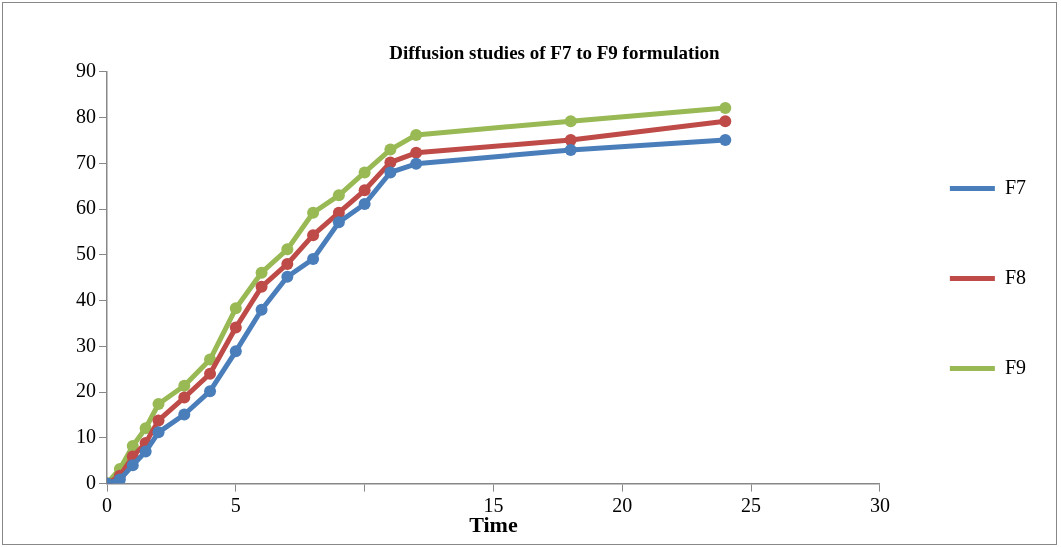 Image resolution: width=1061 pixels, height=547 pixels. I want to click on y-tick-label: 0, so click(91, 481).